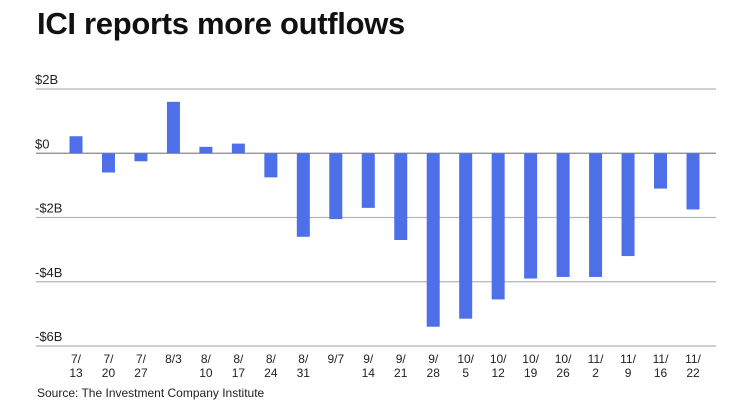  Describe the element at coordinates (42, 143) in the screenshot. I see `y-tick-label: $0` at that location.